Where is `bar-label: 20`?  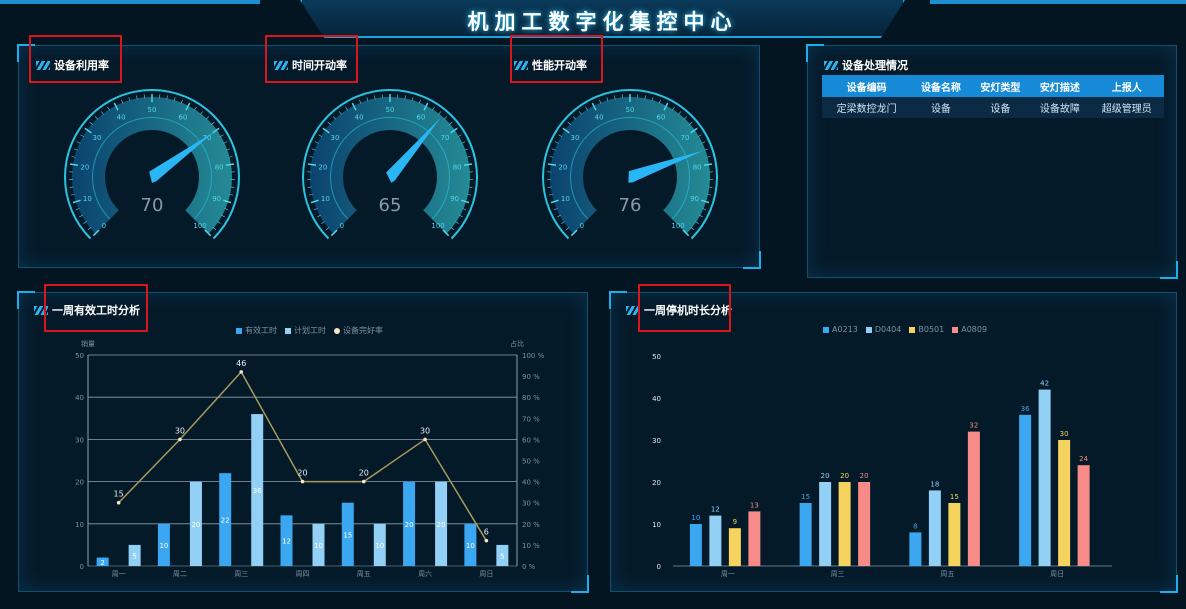
bar-label: 20 is located at coordinates (825, 476).